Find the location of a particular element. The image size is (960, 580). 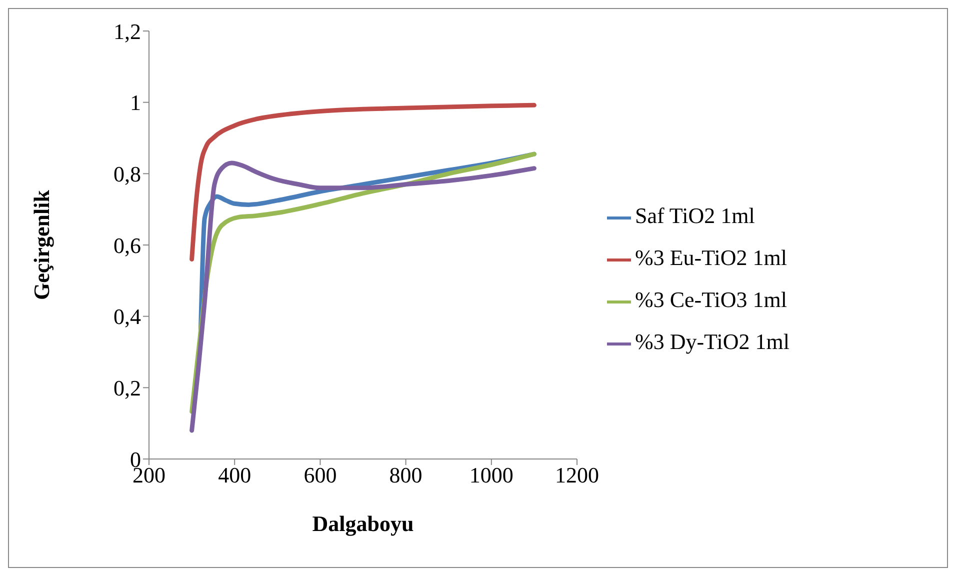

x-tick-label: 1000 is located at coordinates (491, 475).